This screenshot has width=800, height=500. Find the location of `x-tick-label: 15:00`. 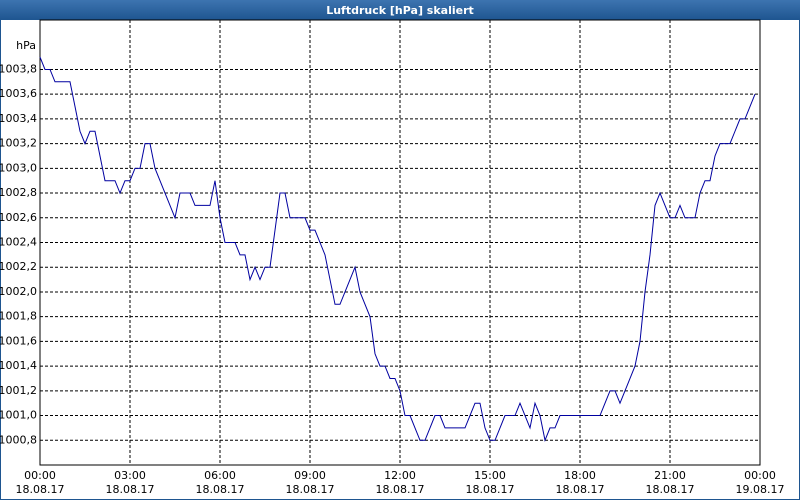

x-tick-label: 15:00 is located at coordinates (490, 475).